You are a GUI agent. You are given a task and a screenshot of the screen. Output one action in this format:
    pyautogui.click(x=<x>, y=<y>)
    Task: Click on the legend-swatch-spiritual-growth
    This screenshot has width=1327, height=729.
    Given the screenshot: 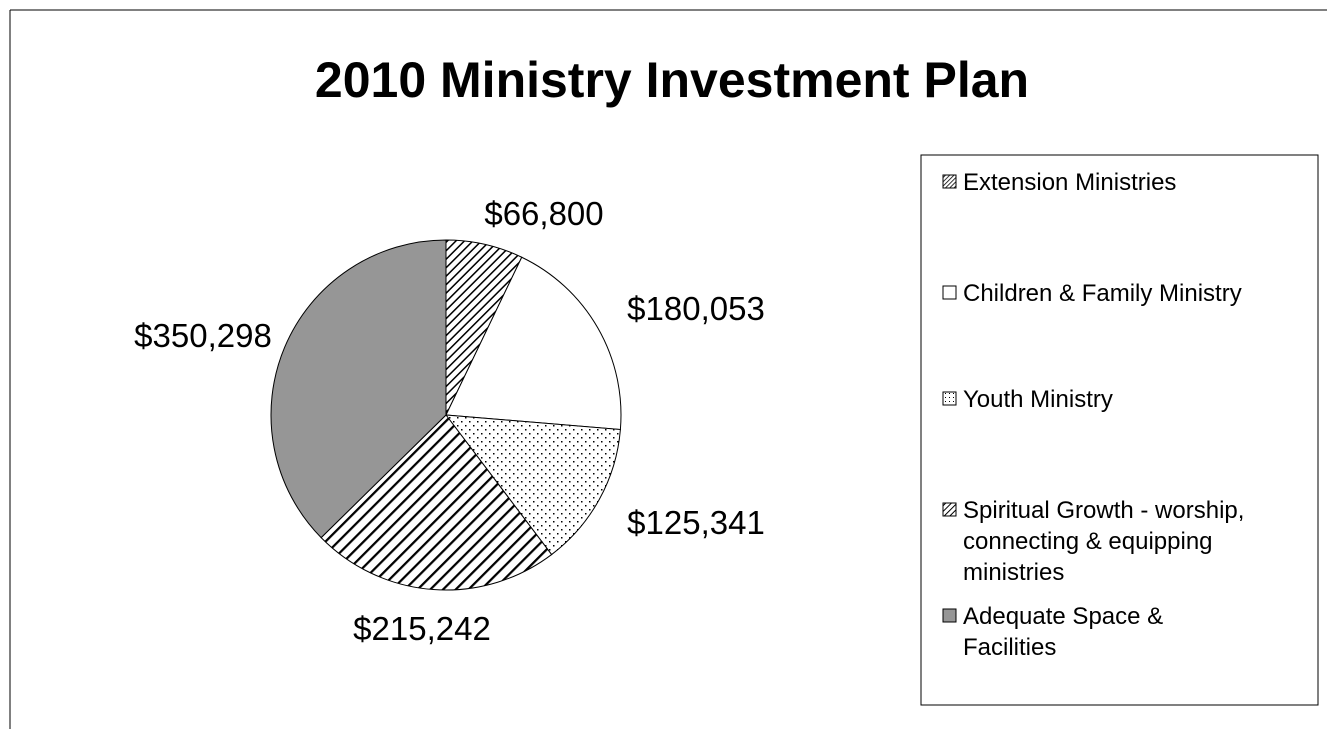 What is the action you would take?
    pyautogui.click(x=949, y=509)
    